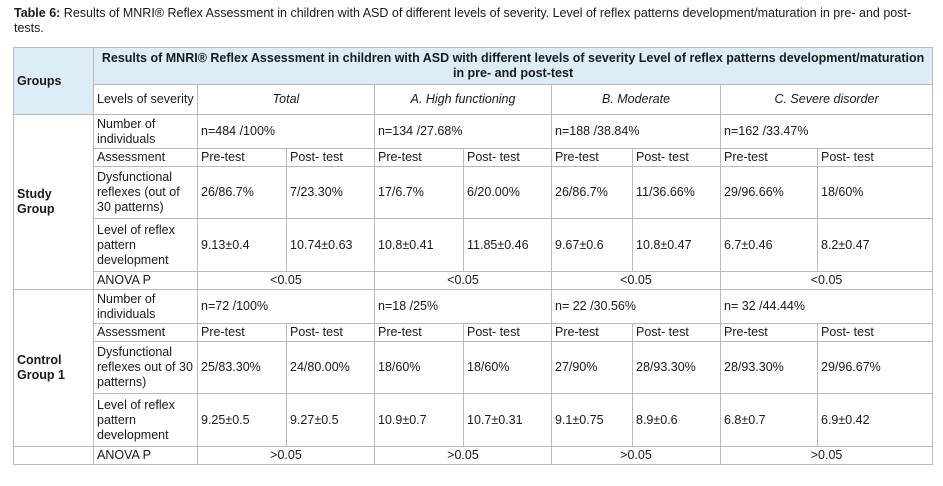  I want to click on table-cell: n=72 /100%, so click(286, 306).